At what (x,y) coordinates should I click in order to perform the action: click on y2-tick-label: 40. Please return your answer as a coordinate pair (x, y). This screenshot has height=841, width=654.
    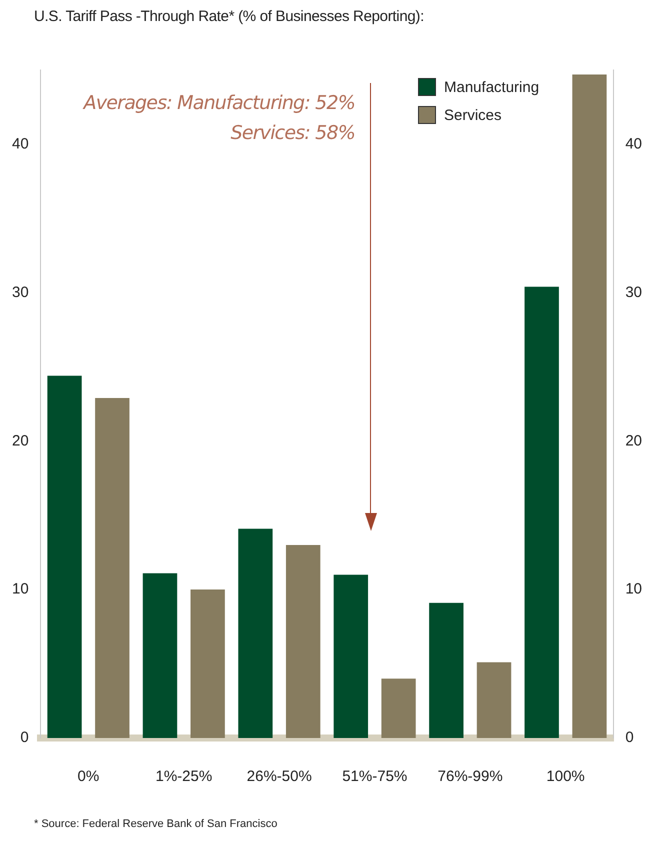
    Looking at the image, I should click on (633, 143).